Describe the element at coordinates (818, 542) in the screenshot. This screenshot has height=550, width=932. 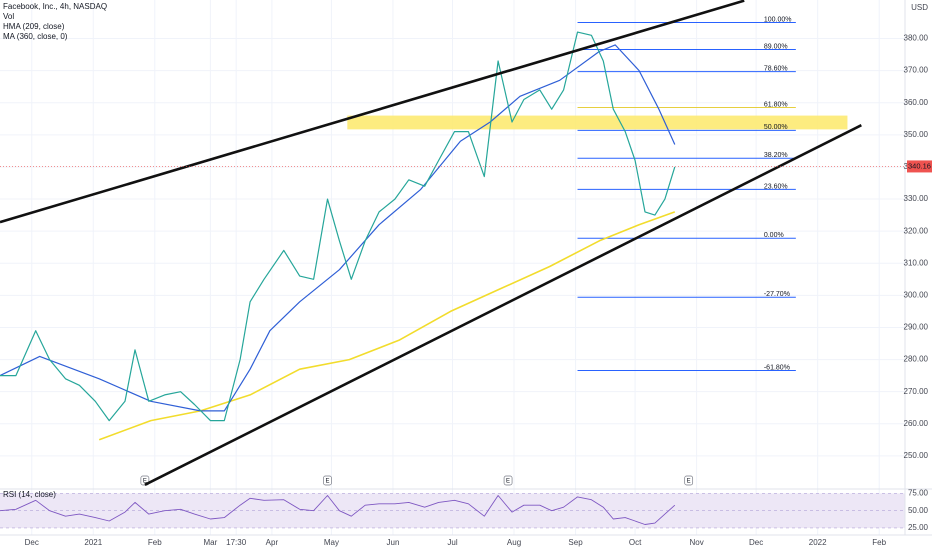
I see `x-tick-label: 2022` at that location.